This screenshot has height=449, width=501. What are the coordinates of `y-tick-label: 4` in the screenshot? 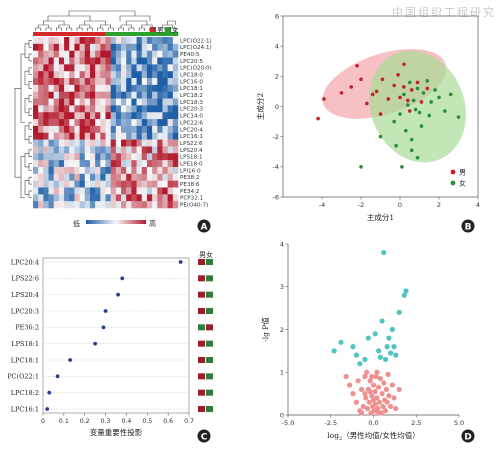 It's located at (282, 244).